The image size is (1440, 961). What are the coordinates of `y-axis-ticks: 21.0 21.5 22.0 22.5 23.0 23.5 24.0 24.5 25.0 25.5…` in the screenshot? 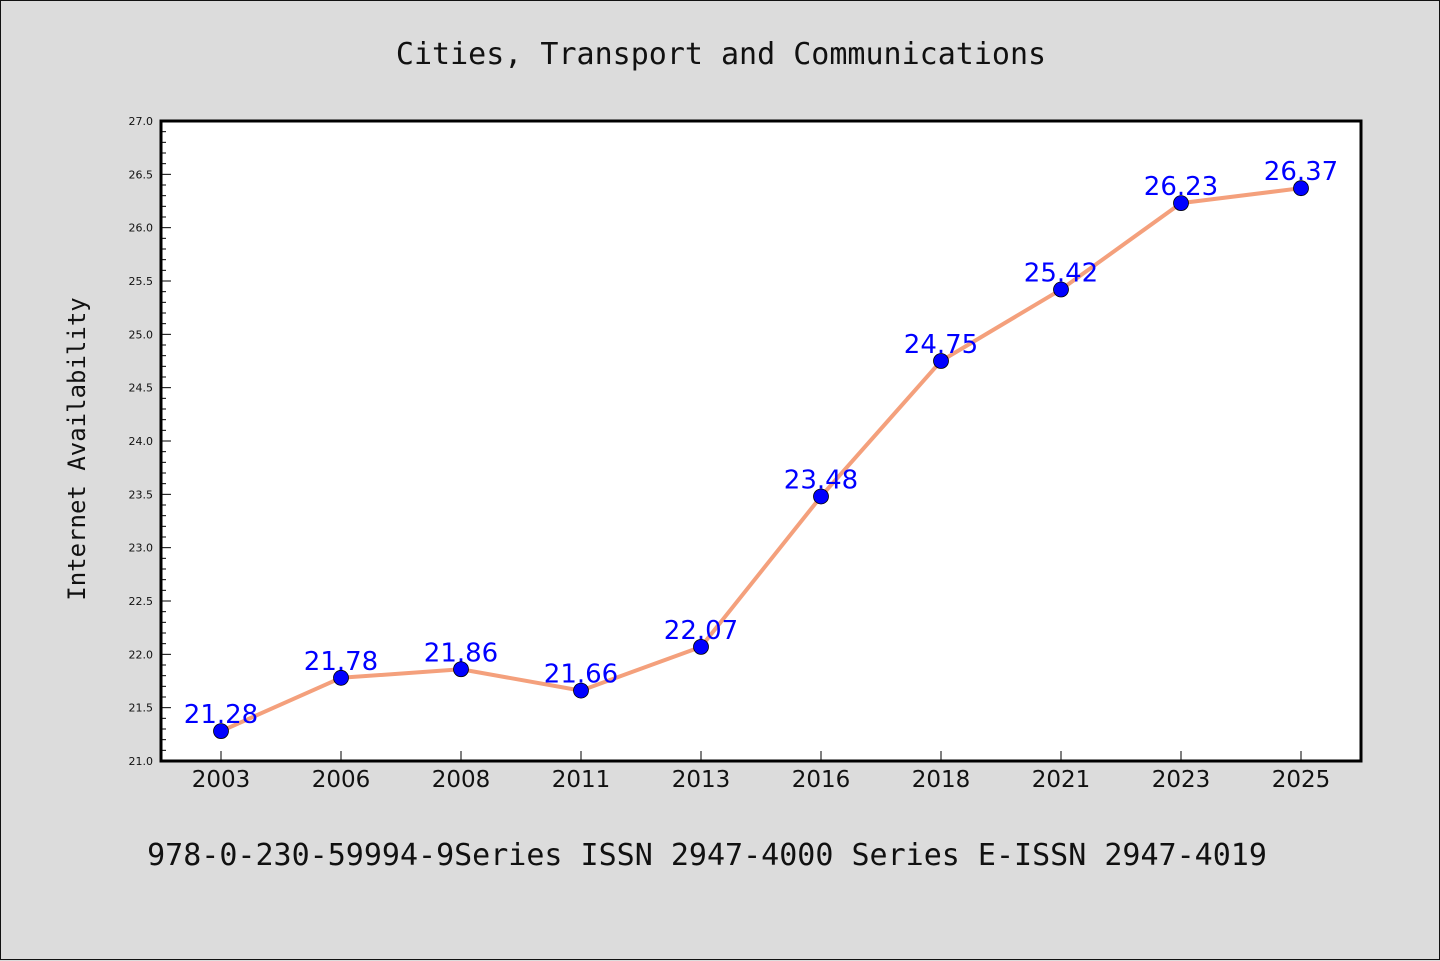 It's located at (150, 441).